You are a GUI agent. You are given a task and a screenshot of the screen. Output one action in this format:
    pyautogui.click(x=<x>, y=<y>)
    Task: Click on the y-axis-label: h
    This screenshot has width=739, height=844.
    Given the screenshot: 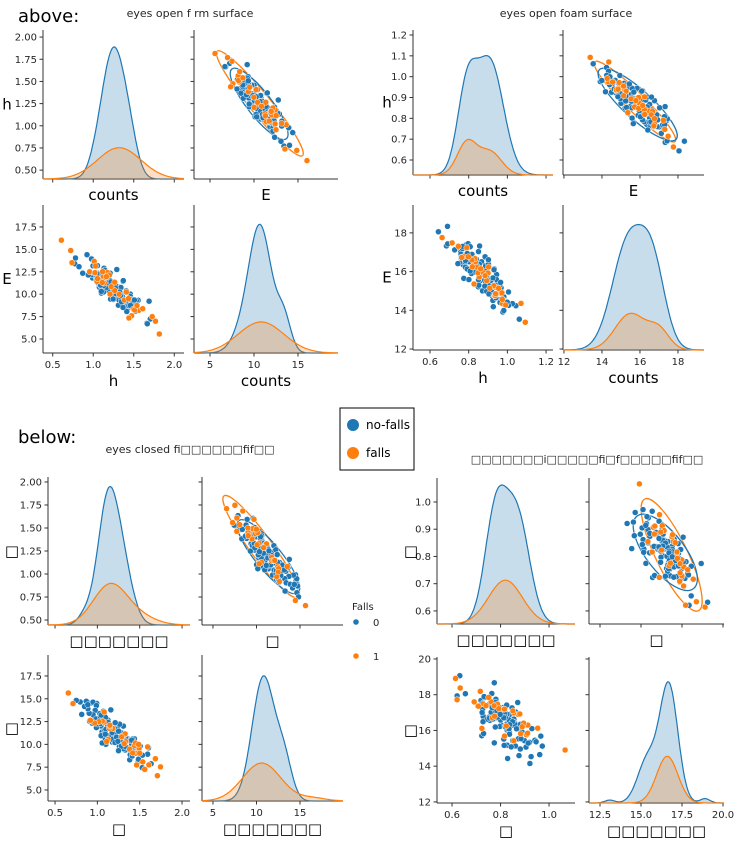 What is the action you would take?
    pyautogui.click(x=387, y=103)
    